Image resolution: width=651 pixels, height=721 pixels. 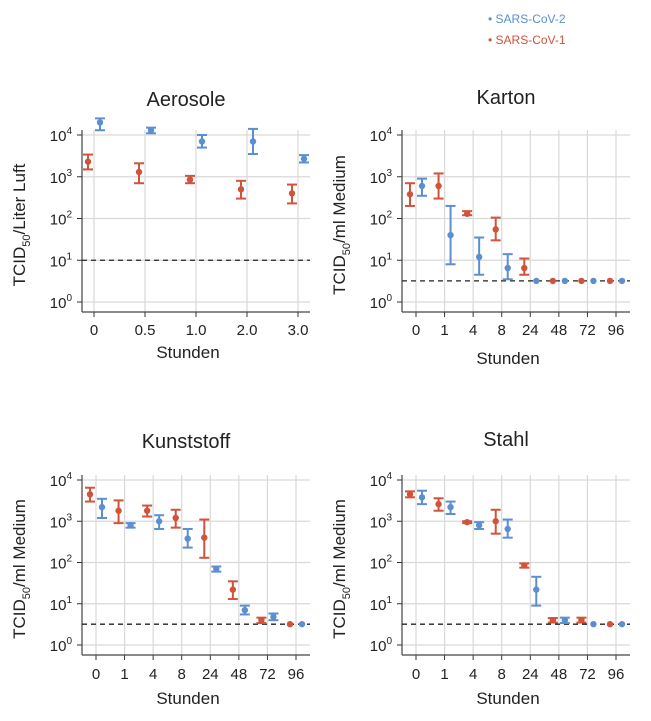 What do you see at coordinates (506, 440) in the screenshot?
I see `chart-title: Stahl` at bounding box center [506, 440].